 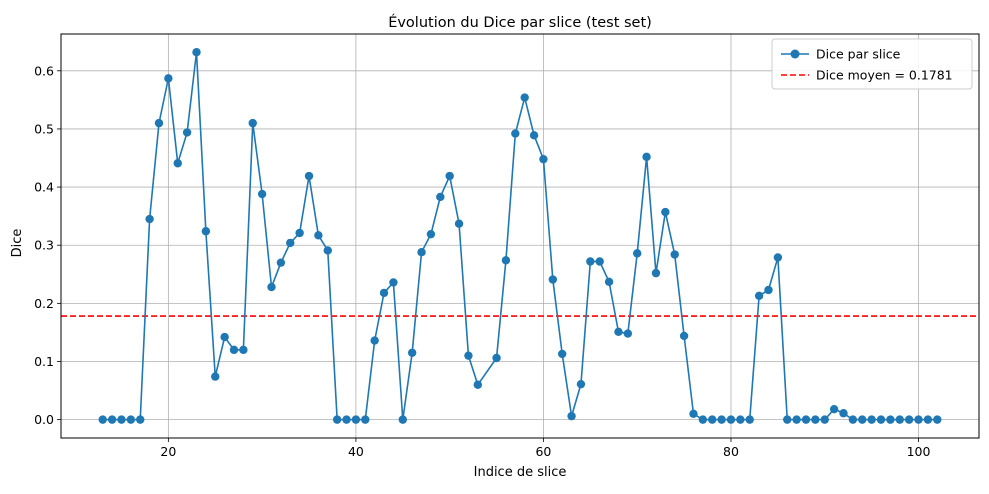 I want to click on y-tick-label: 0.0, so click(x=44, y=419).